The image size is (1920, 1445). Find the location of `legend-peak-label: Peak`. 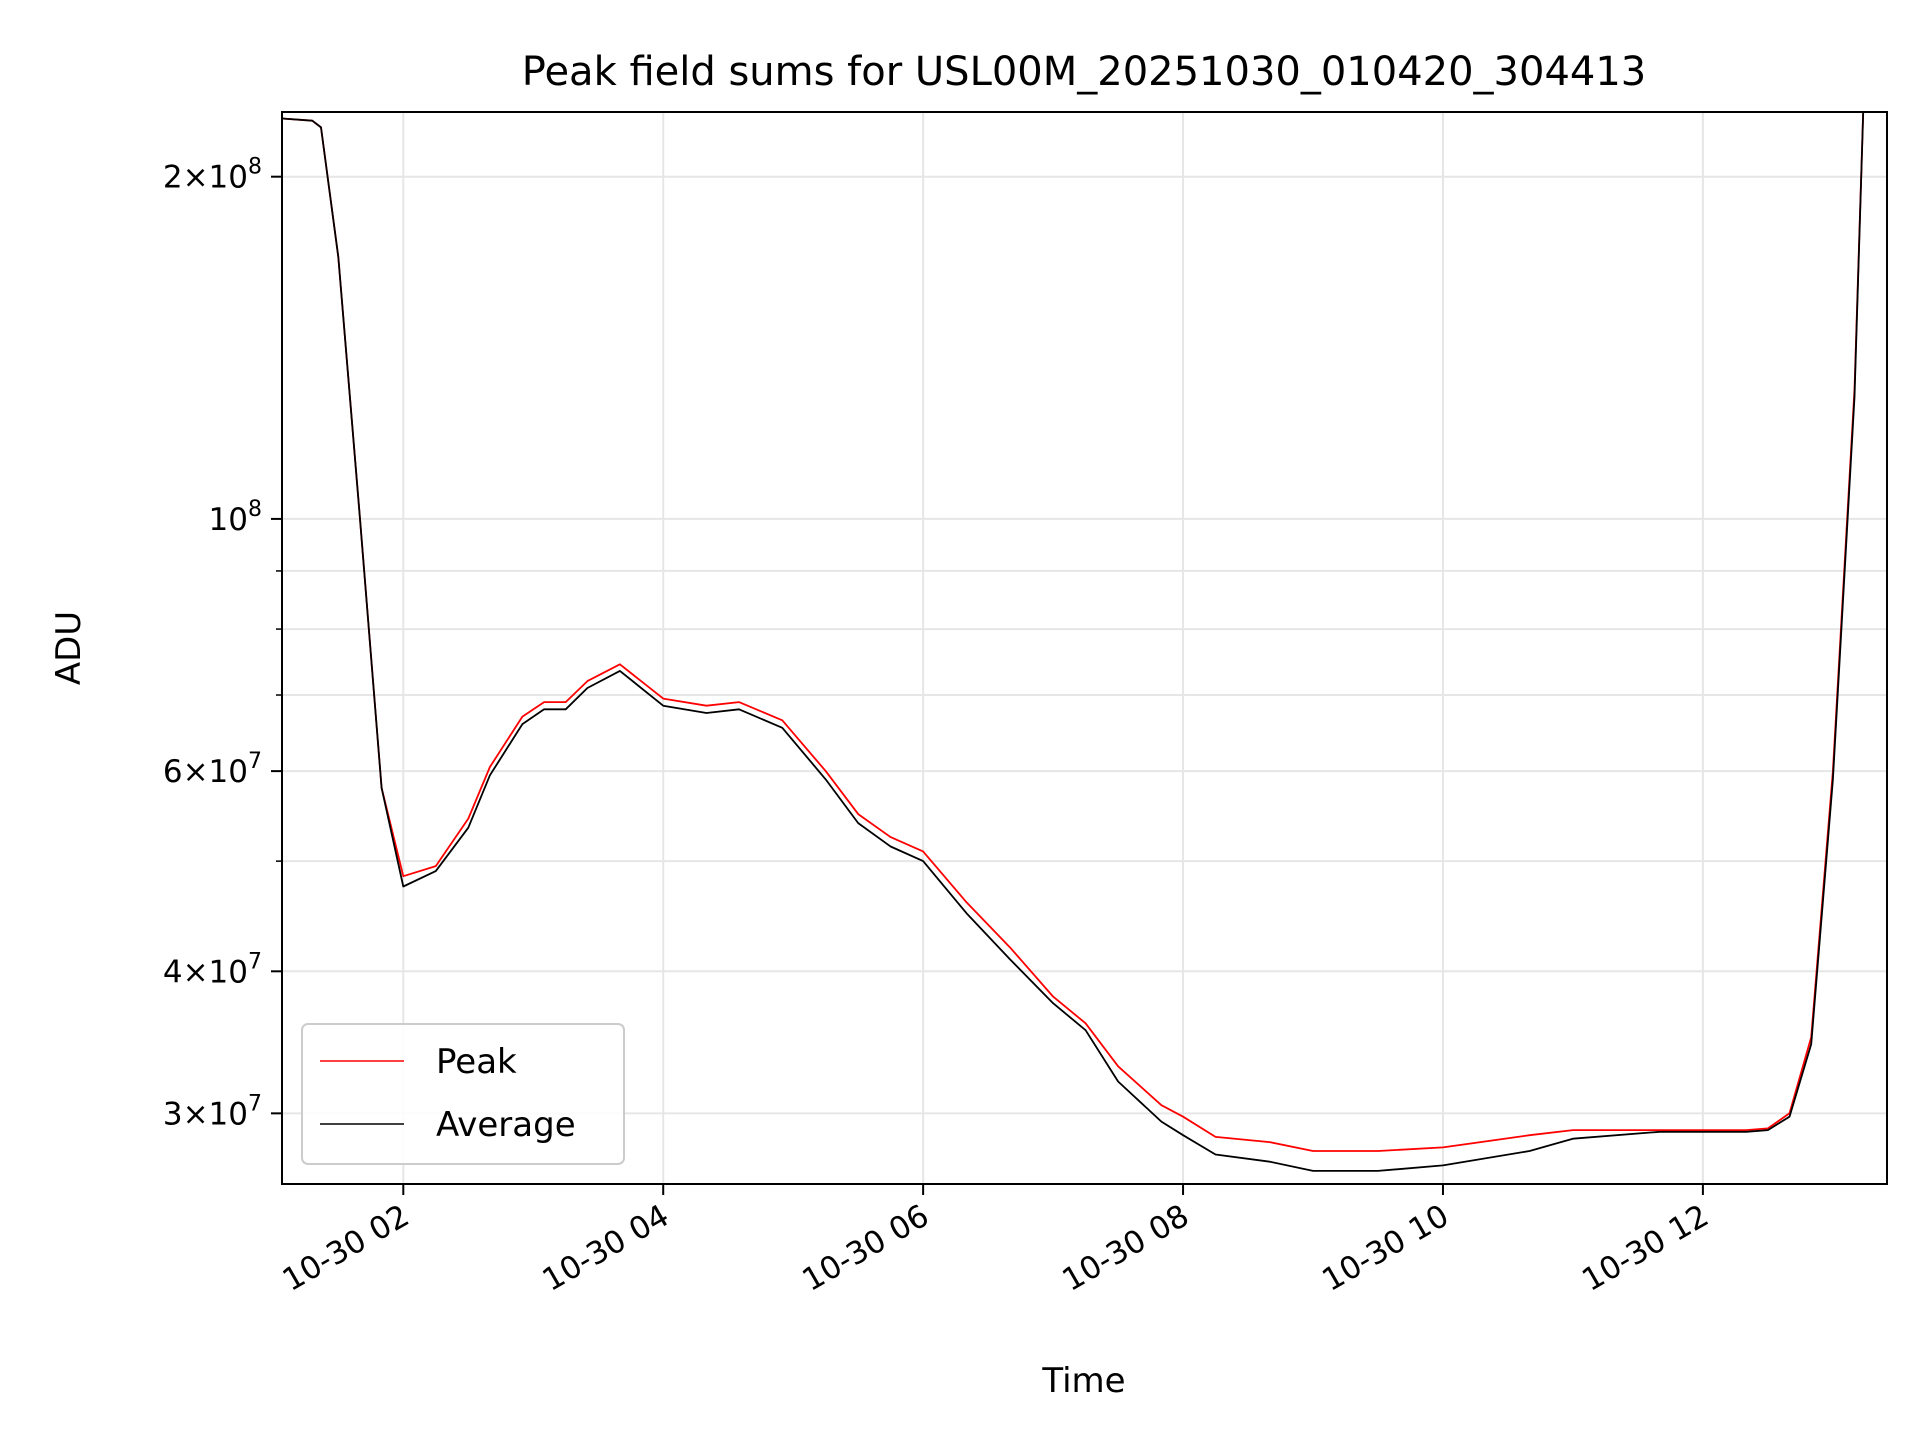

legend-peak-label: Peak is located at coordinates (476, 1062).